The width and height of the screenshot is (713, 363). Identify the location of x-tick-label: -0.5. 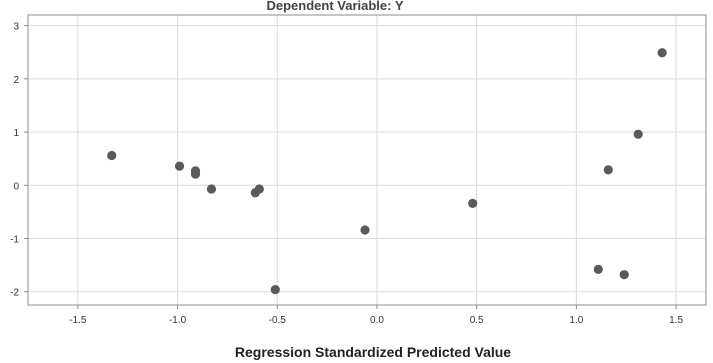
(278, 320).